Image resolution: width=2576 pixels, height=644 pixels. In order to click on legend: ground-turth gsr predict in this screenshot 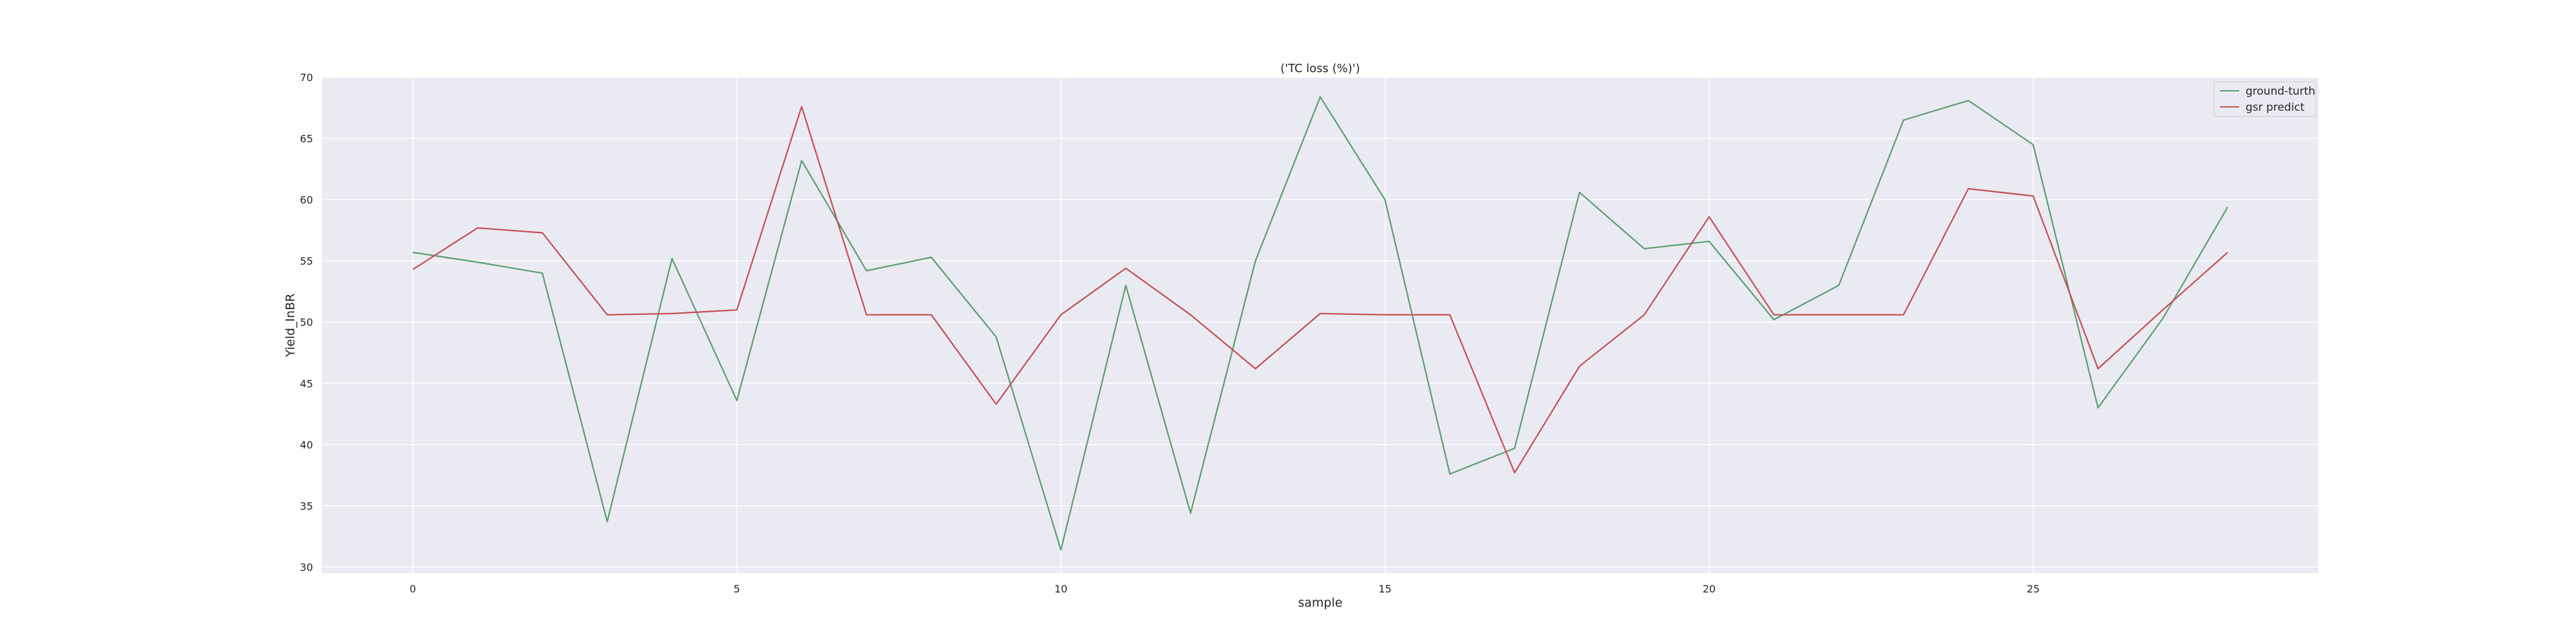, I will do `click(2264, 99)`.